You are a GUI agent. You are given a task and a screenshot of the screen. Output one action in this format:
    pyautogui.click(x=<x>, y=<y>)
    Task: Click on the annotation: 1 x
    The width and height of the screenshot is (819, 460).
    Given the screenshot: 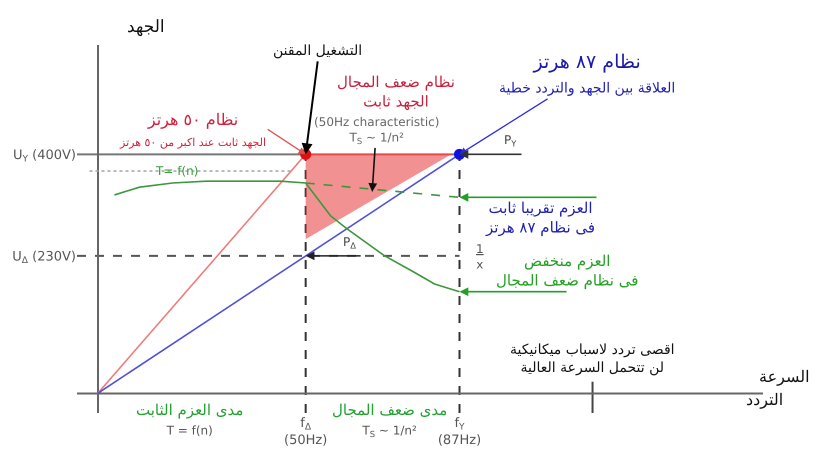 What is the action you would take?
    pyautogui.click(x=480, y=257)
    